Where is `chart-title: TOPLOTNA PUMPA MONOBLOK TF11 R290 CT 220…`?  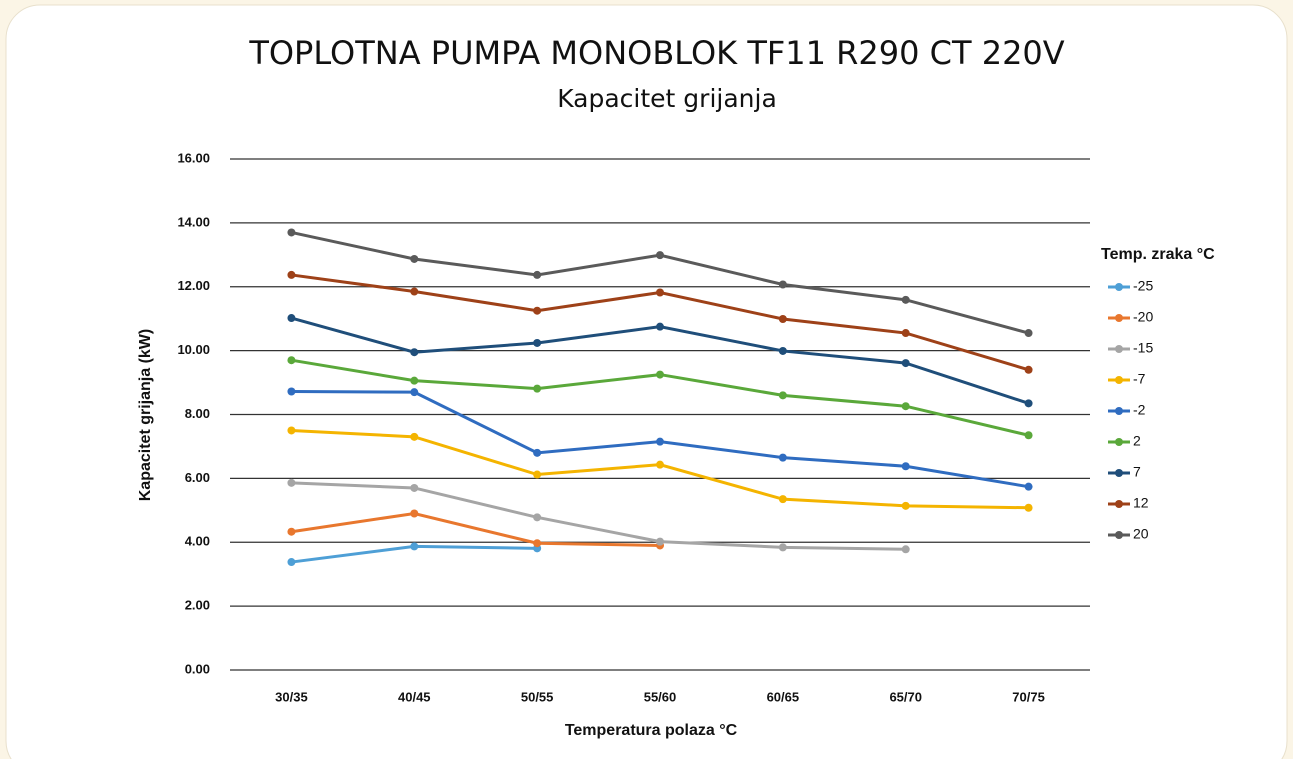
chart-title: TOPLOTNA PUMPA MONOBLOK TF11 R290 CT 220… is located at coordinates (656, 53).